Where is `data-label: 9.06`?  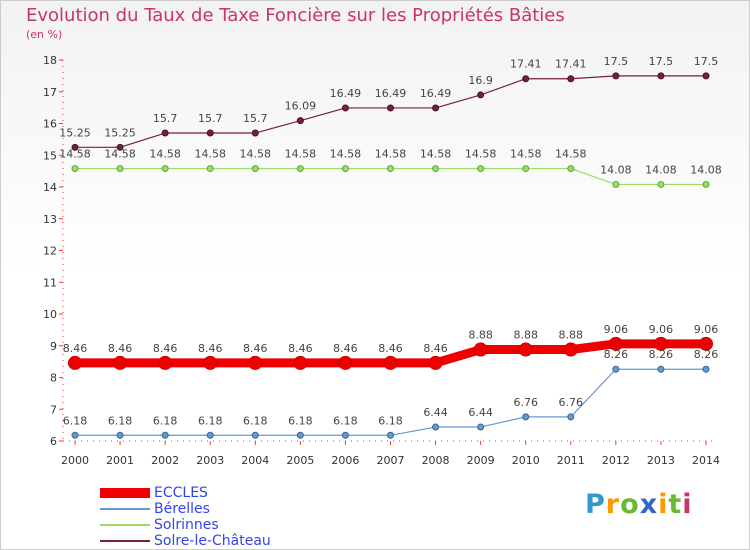
data-label: 9.06 is located at coordinates (616, 329).